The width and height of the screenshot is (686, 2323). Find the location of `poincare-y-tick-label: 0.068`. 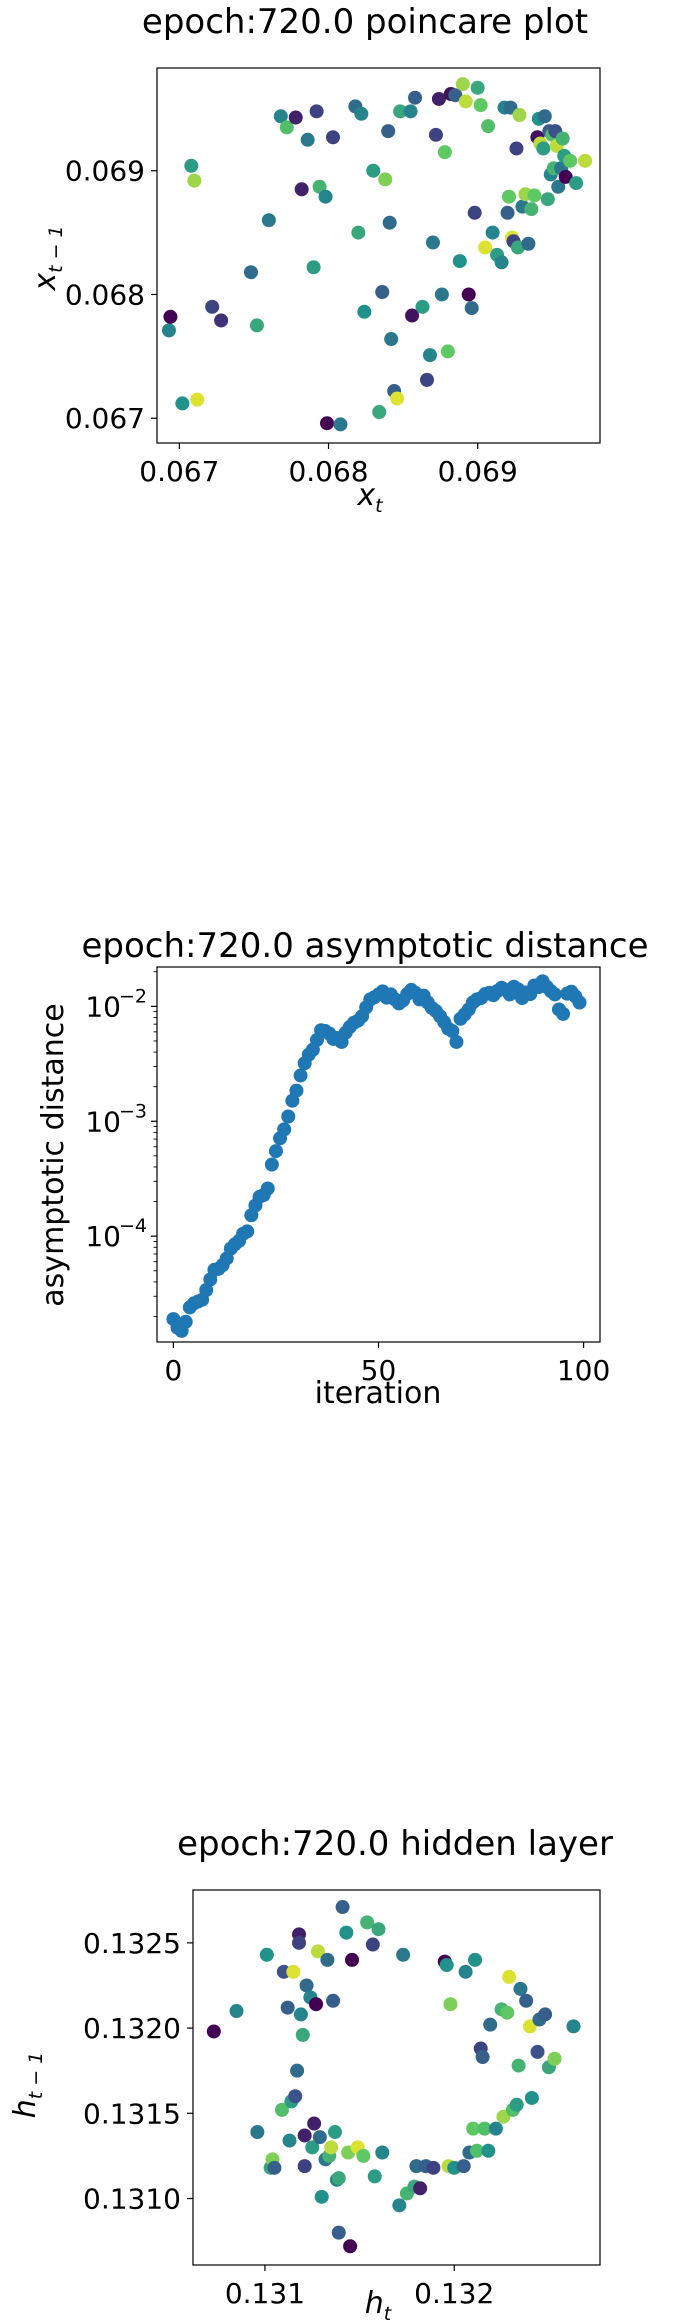

poincare-y-tick-label: 0.068 is located at coordinates (105, 294).